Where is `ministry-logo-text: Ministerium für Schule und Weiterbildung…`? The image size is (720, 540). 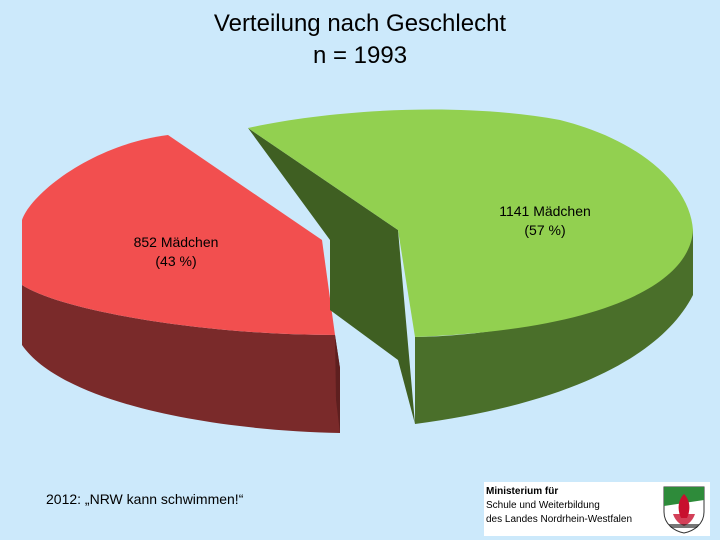
ministry-logo-text: Ministerium für Schule und Weiterbildung… is located at coordinates (559, 506).